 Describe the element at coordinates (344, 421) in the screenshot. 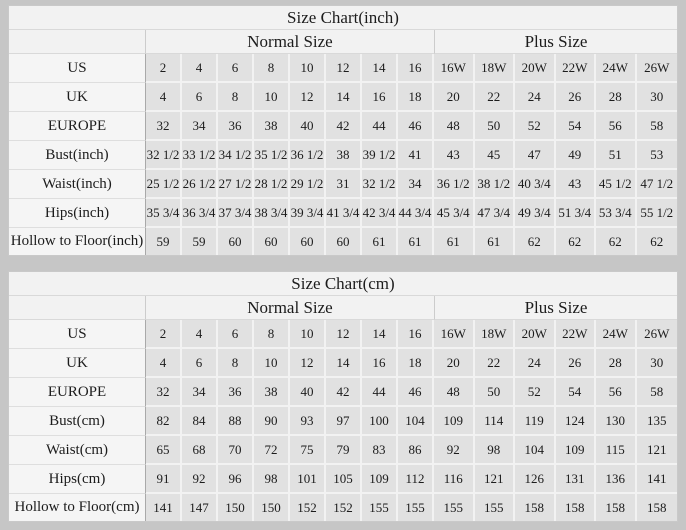

I see `size-cell-normal: 97` at that location.